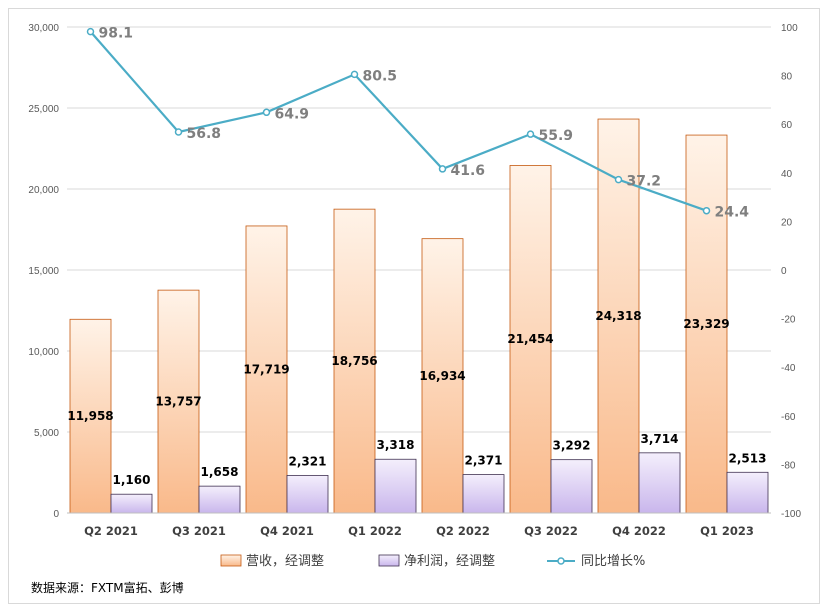 This screenshot has height=612, width=828. I want to click on legend-yoy-label: 同比增长%, so click(613, 561).